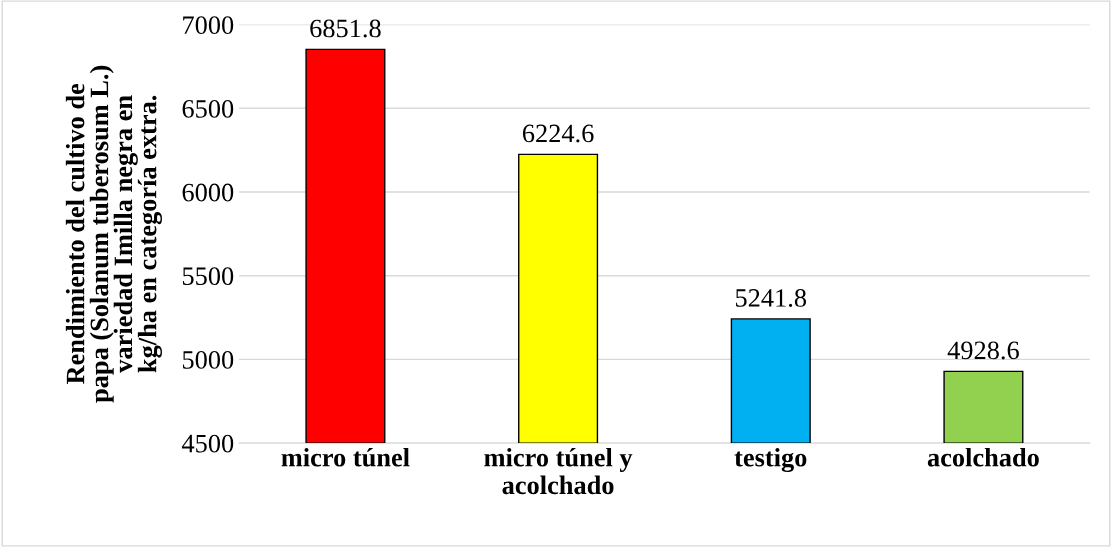 This screenshot has width=1112, height=547. What do you see at coordinates (208, 276) in the screenshot?
I see `y-tick-label: 5500` at bounding box center [208, 276].